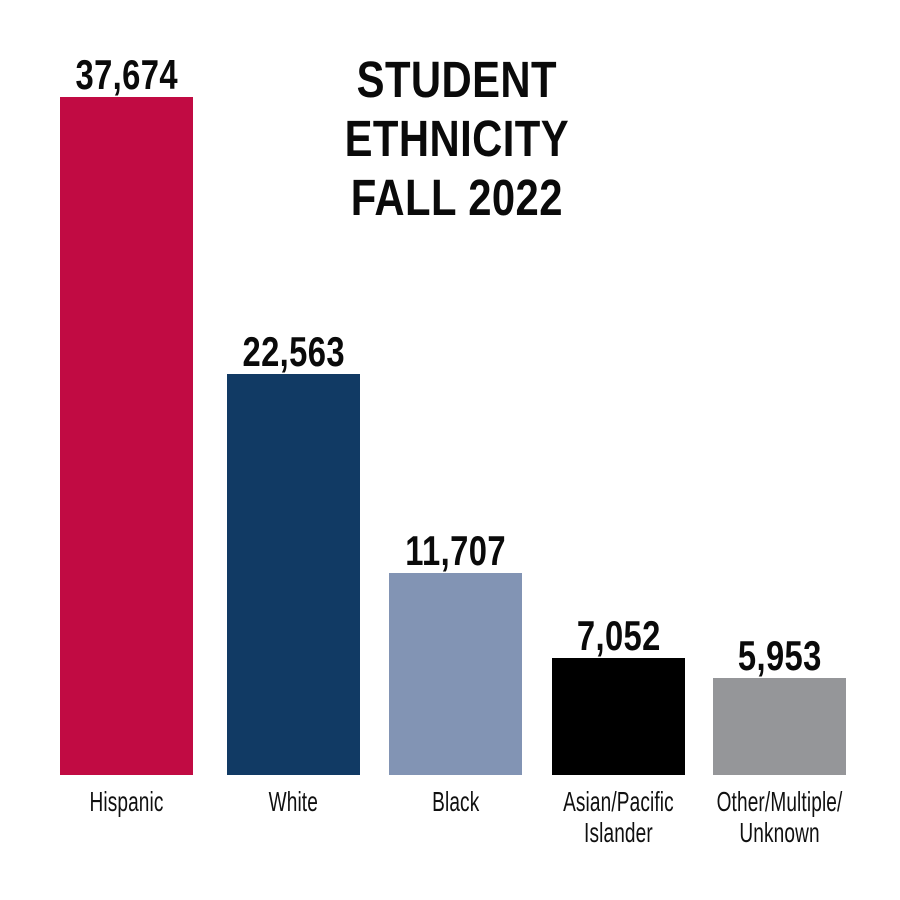  I want to click on bar-label-text: White, so click(293, 801).